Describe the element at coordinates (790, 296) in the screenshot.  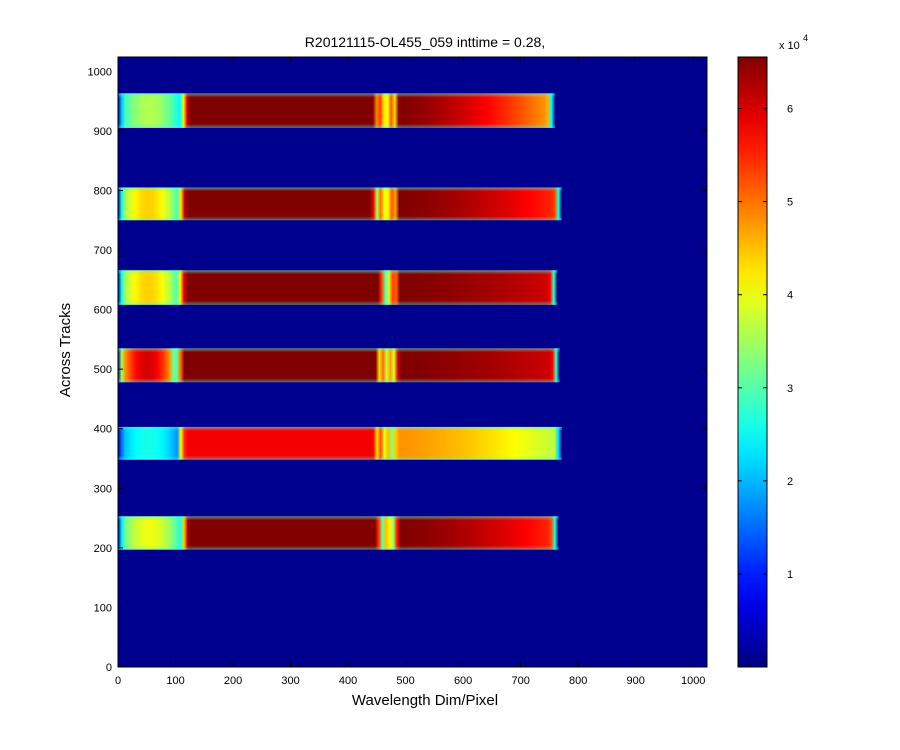
I see `colorbar-tick-label: 4` at that location.